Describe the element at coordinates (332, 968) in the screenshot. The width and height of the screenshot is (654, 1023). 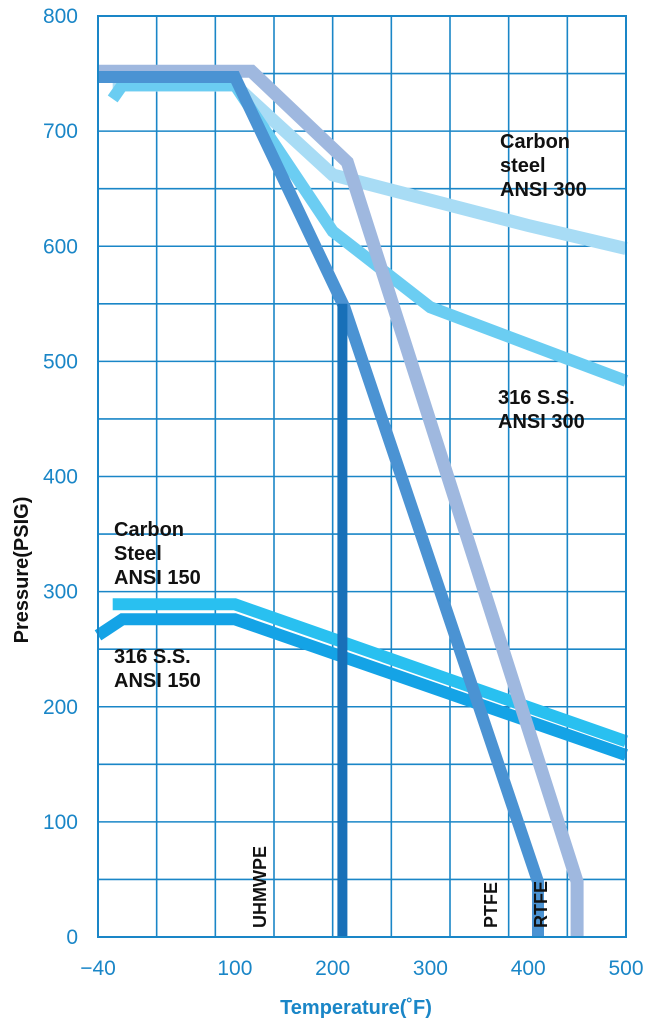
I see `x-tick-label: 200` at that location.